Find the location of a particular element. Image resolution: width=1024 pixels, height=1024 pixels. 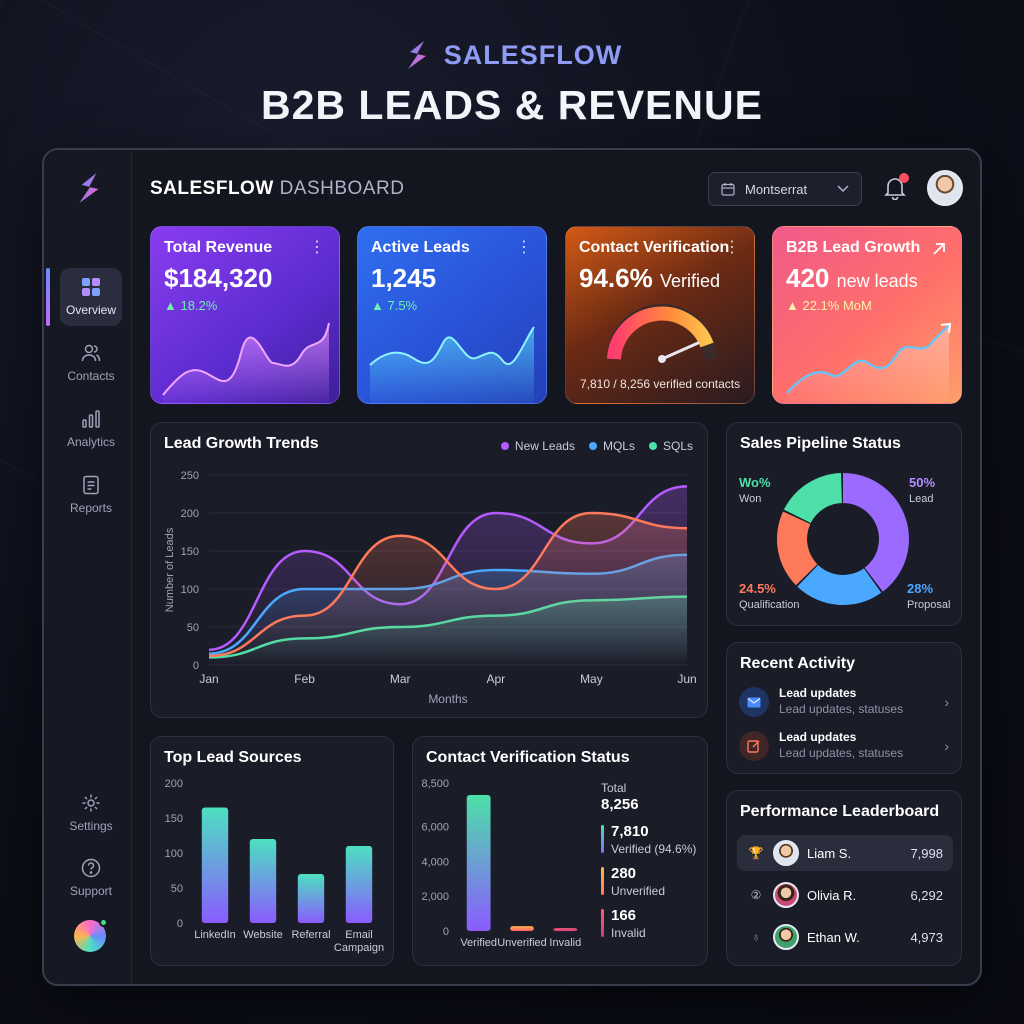

leaderboard-row: 🏆 Liam S. 7,998 is located at coordinates (845, 853).